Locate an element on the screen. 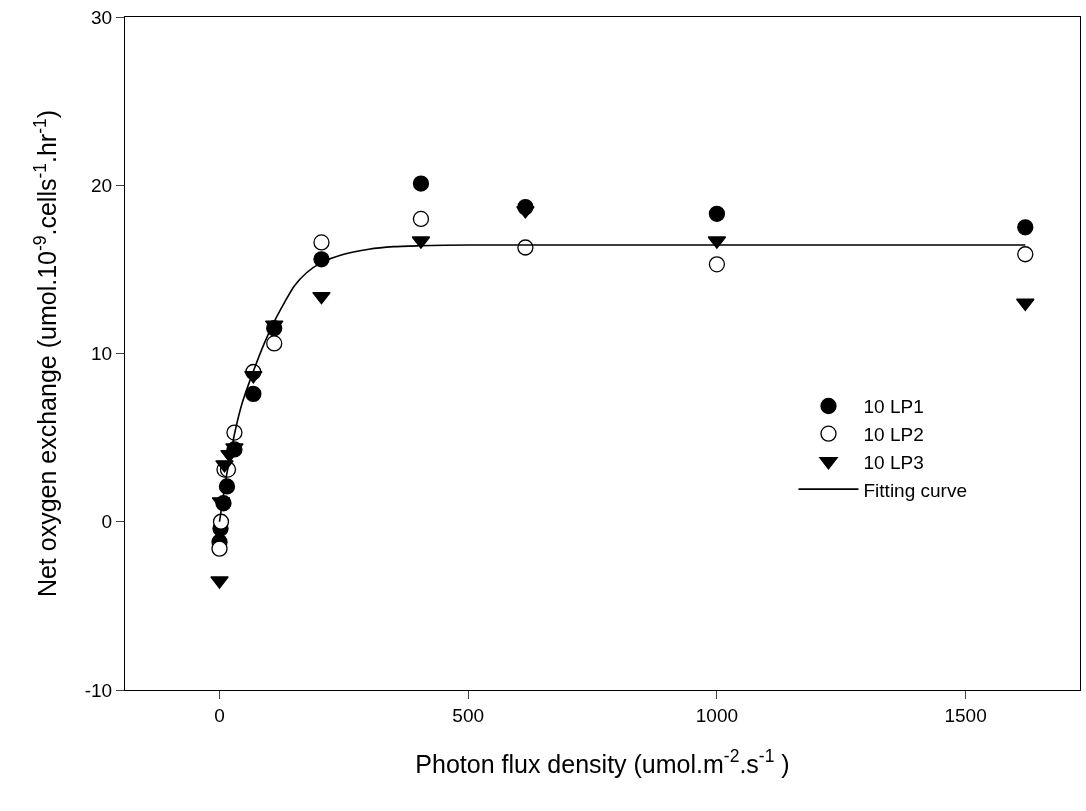 This screenshot has height=811, width=1086. y-tick-label: 10 is located at coordinates (102, 354).